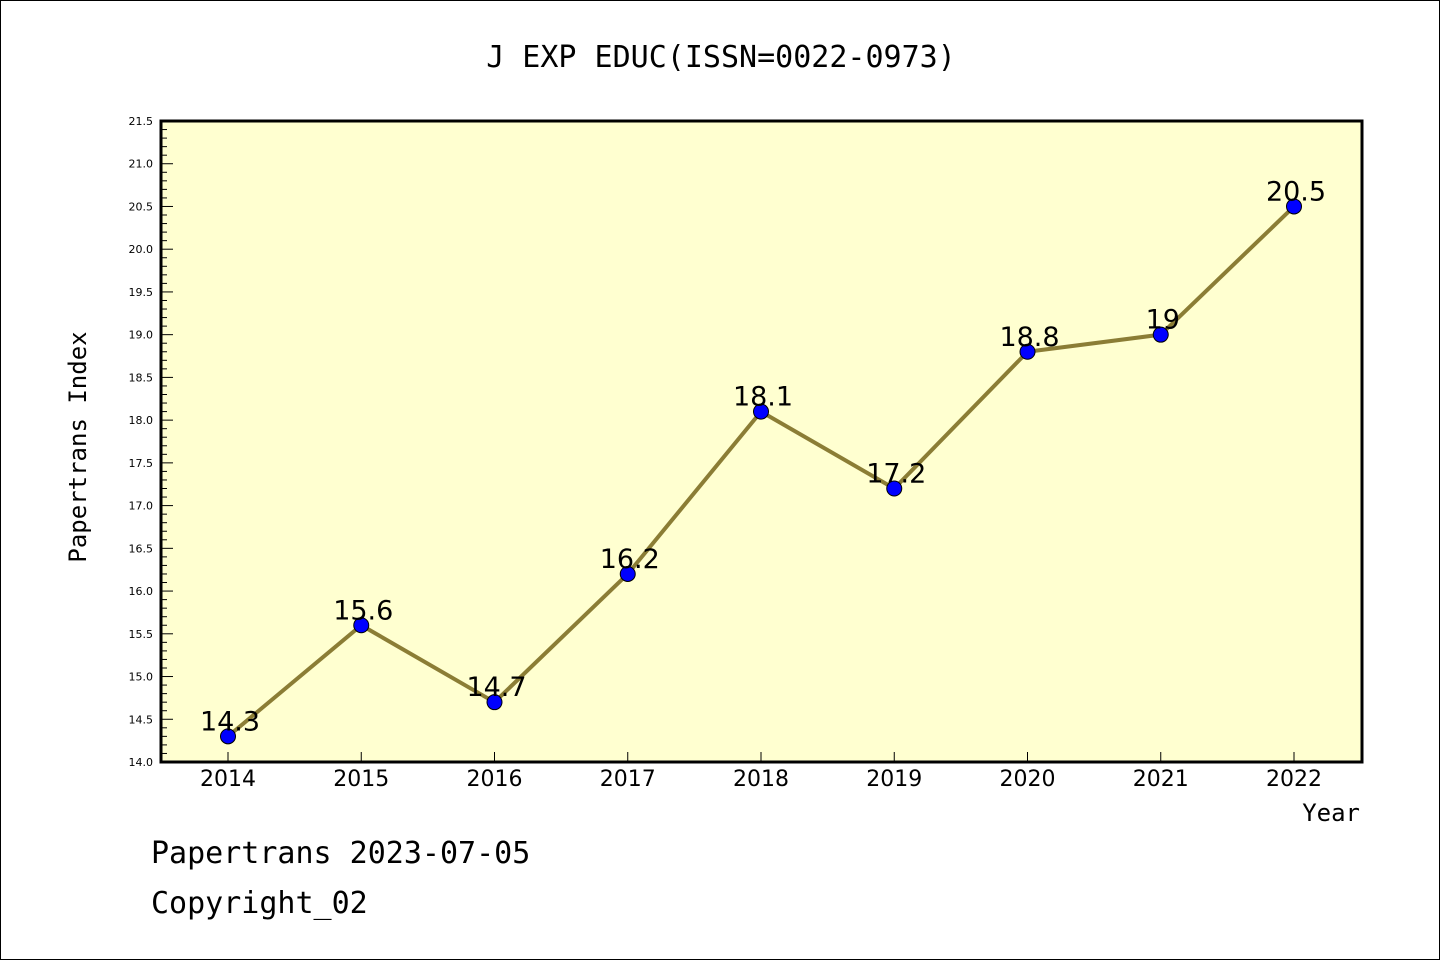  Describe the element at coordinates (1294, 779) in the screenshot. I see `x-tick-label: 2022` at that location.